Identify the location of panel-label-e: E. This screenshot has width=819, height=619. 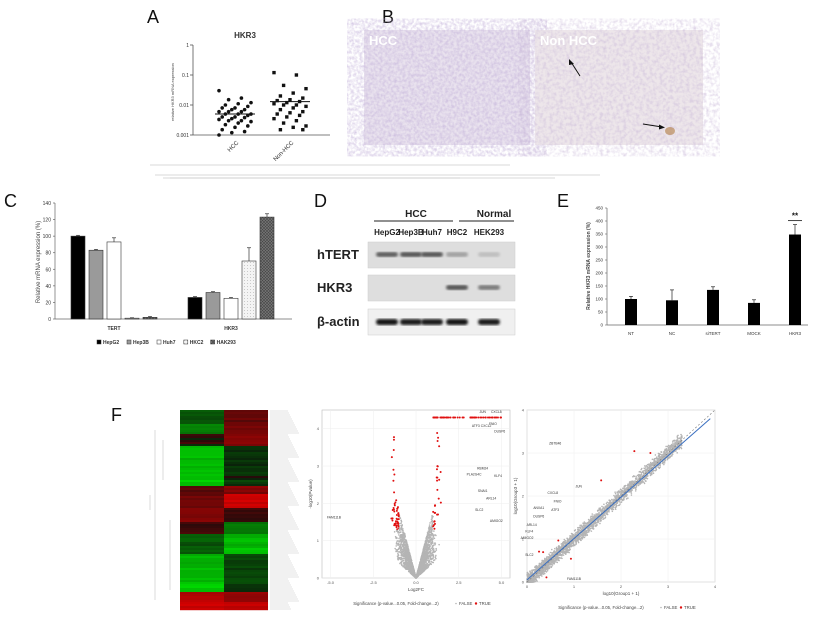
(563, 201).